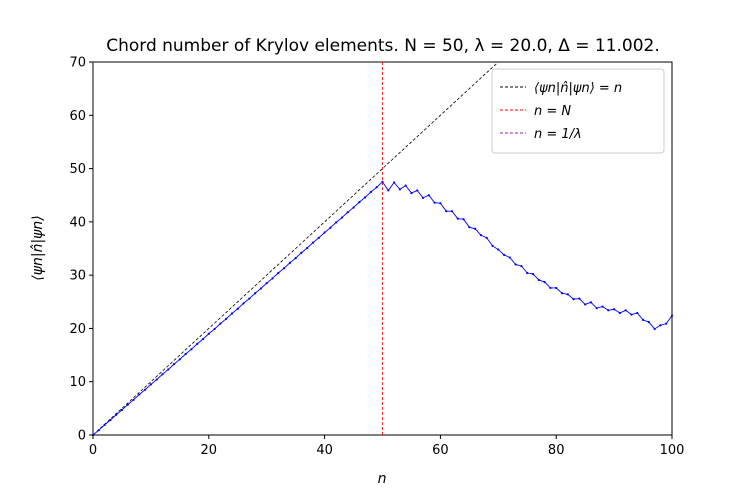 This screenshot has height=498, width=747. What do you see at coordinates (81, 250) in the screenshot?
I see `y-axis: 0 10 20 30 40 50 60 70` at bounding box center [81, 250].